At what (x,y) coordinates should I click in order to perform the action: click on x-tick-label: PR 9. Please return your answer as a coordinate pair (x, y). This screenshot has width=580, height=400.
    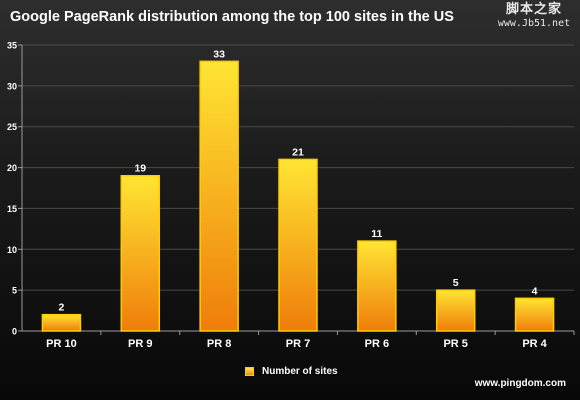
    Looking at the image, I should click on (140, 344).